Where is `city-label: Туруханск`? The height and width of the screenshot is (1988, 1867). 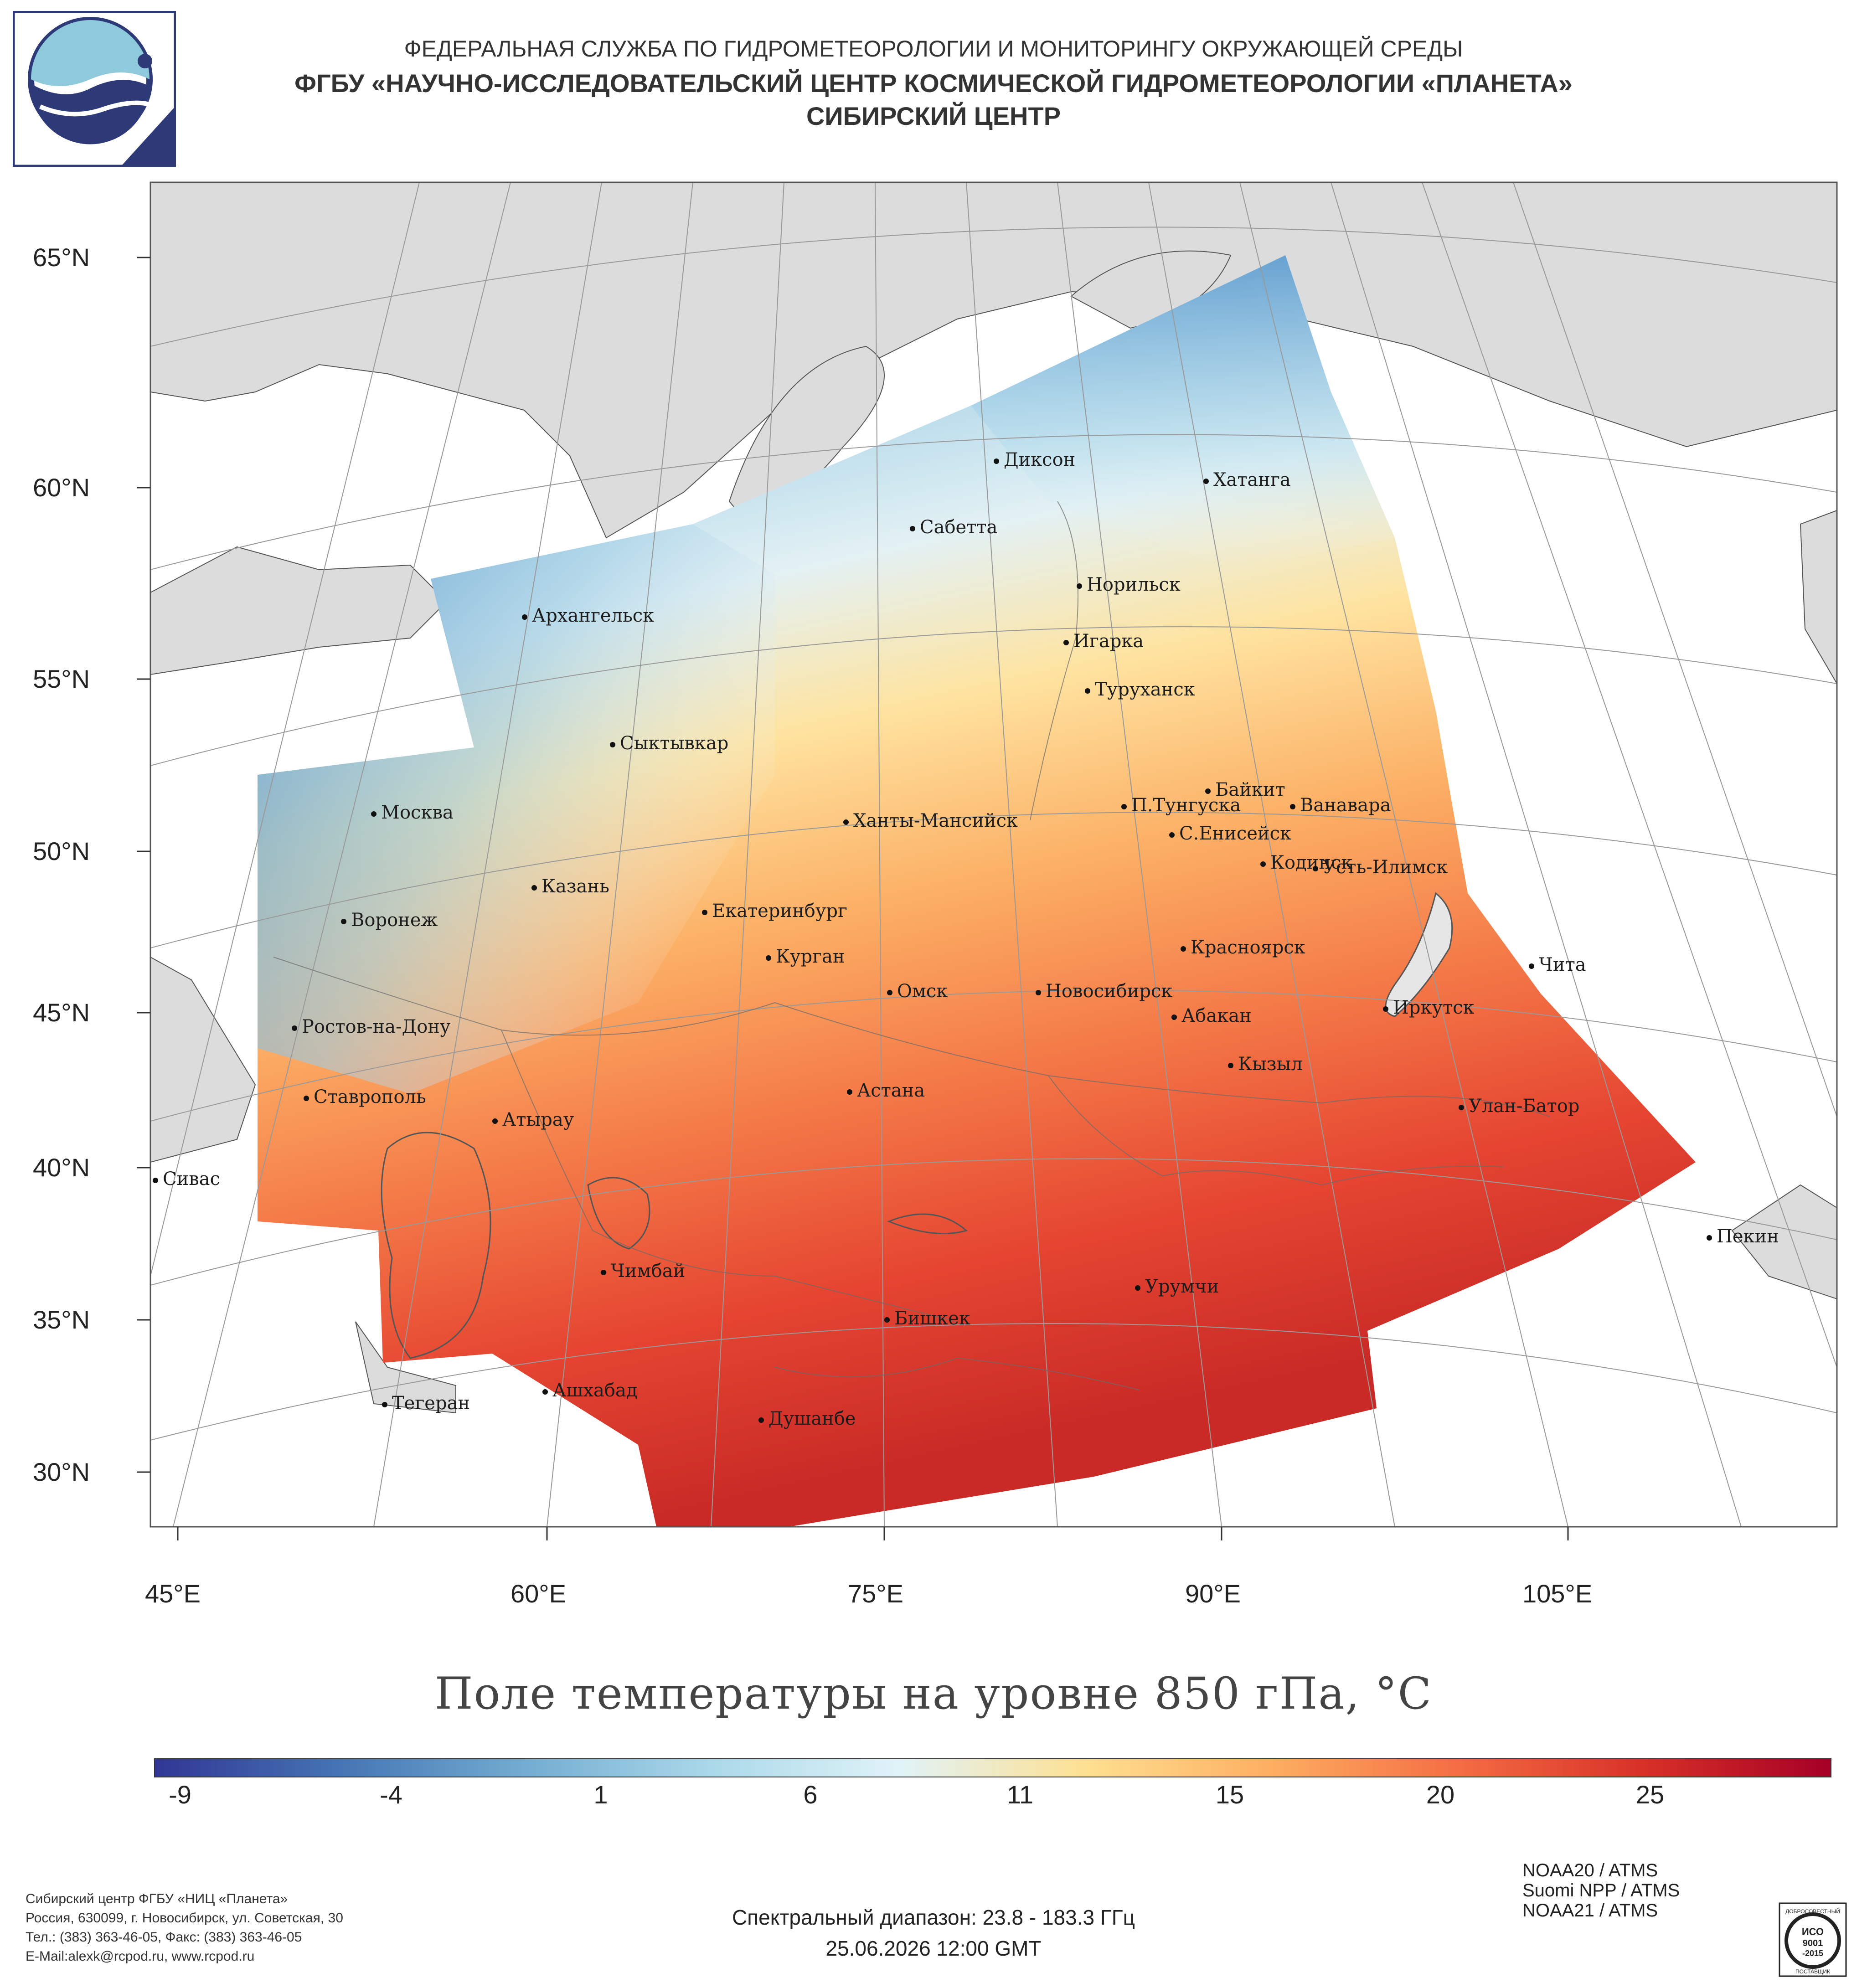 city-label: Туруханск is located at coordinates (1140, 690).